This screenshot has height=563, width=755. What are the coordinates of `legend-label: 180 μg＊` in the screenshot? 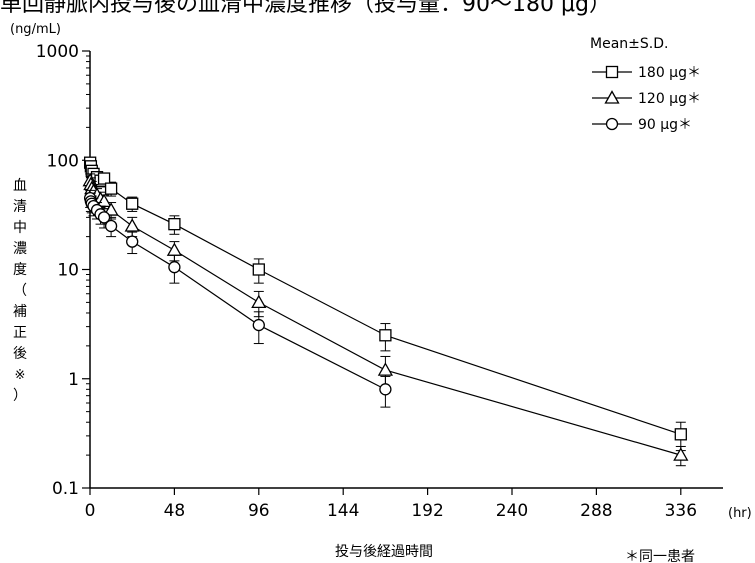 It's located at (669, 73).